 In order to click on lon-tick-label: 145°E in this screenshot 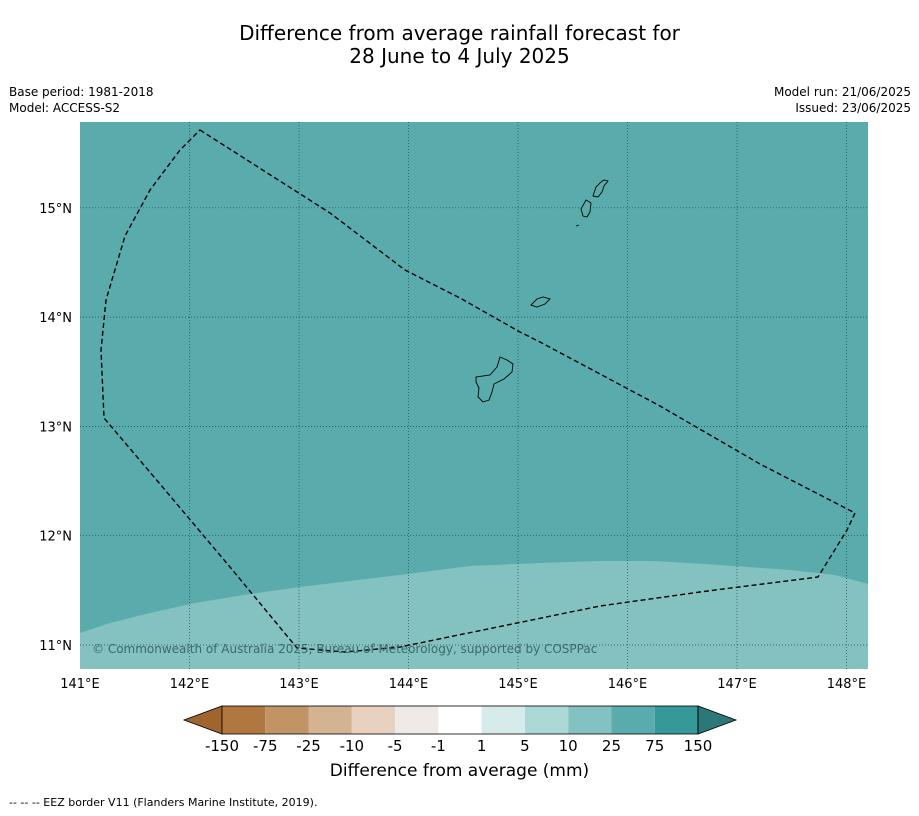, I will do `click(518, 684)`.